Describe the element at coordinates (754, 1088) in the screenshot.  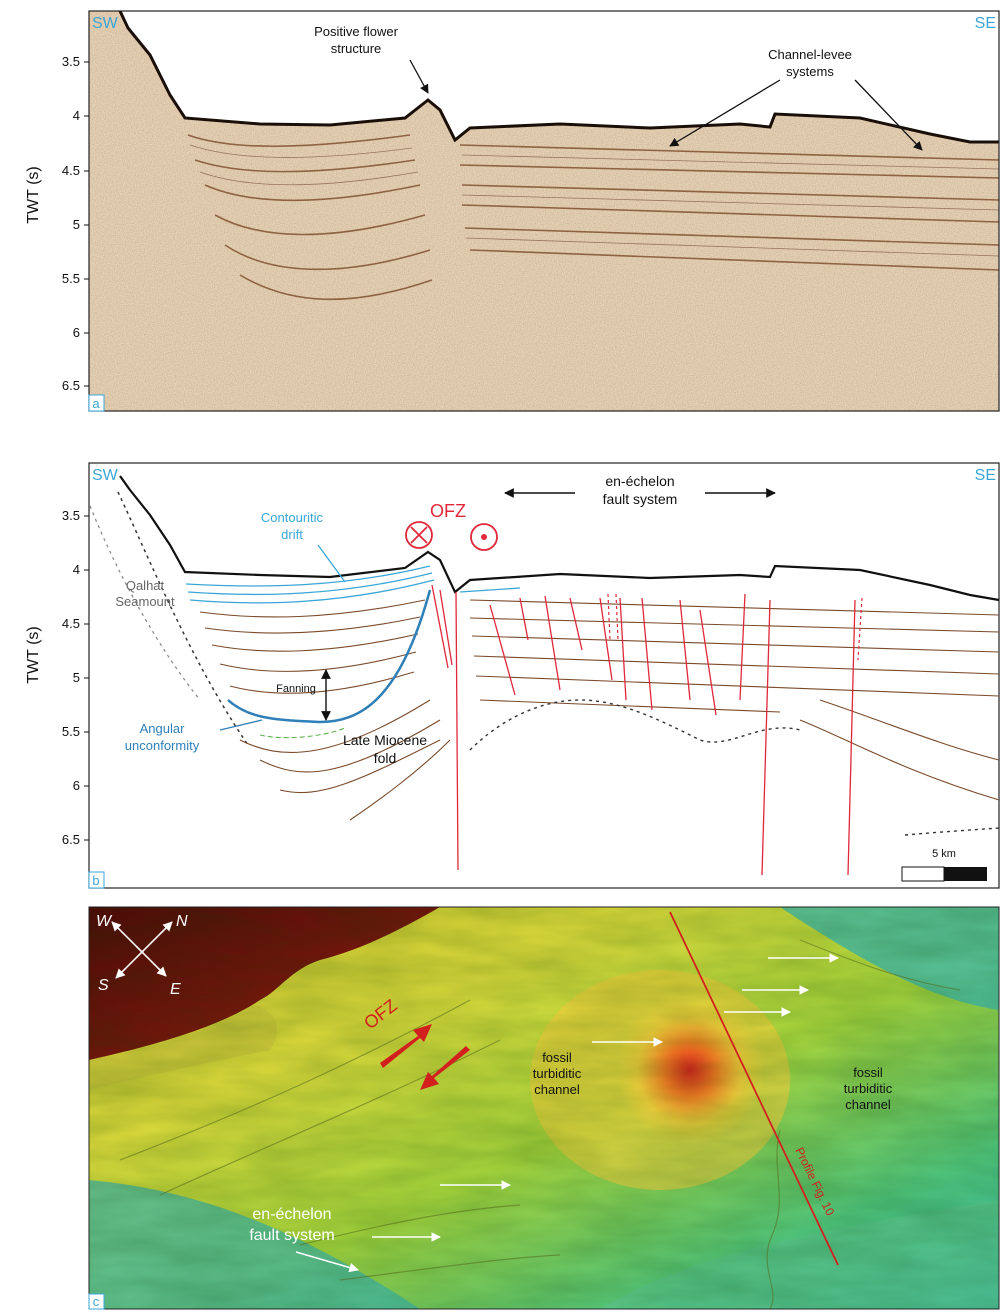
I see `profile-line` at that location.